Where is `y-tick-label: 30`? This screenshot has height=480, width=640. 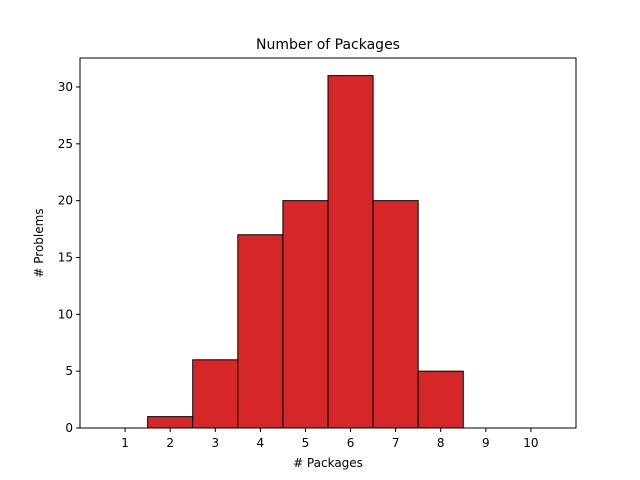
y-tick-label: 30 is located at coordinates (65, 87).